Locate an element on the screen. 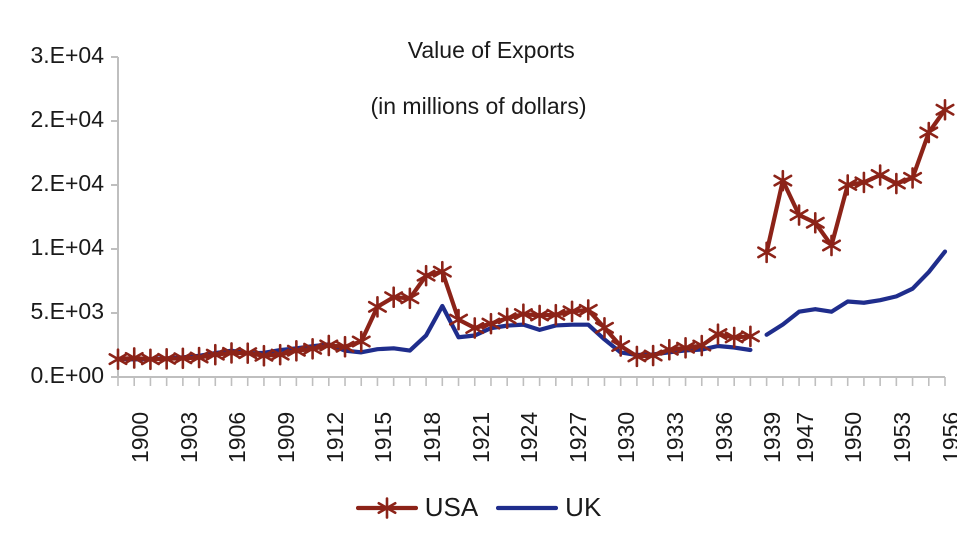 The image size is (957, 540). chart-legend: USA UK is located at coordinates (478, 507).